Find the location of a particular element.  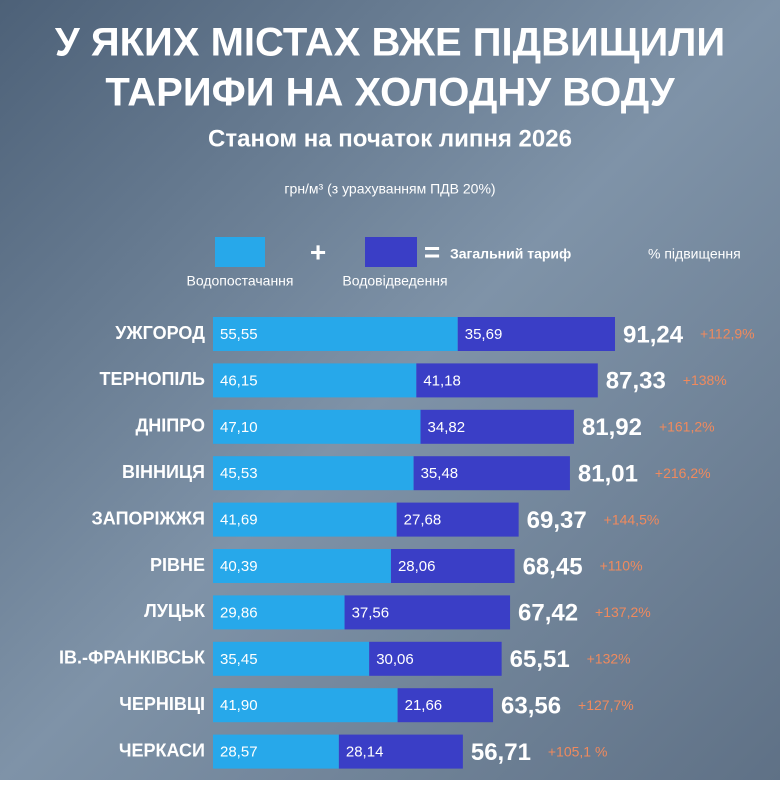

total-label: 56,71 is located at coordinates (501, 752).